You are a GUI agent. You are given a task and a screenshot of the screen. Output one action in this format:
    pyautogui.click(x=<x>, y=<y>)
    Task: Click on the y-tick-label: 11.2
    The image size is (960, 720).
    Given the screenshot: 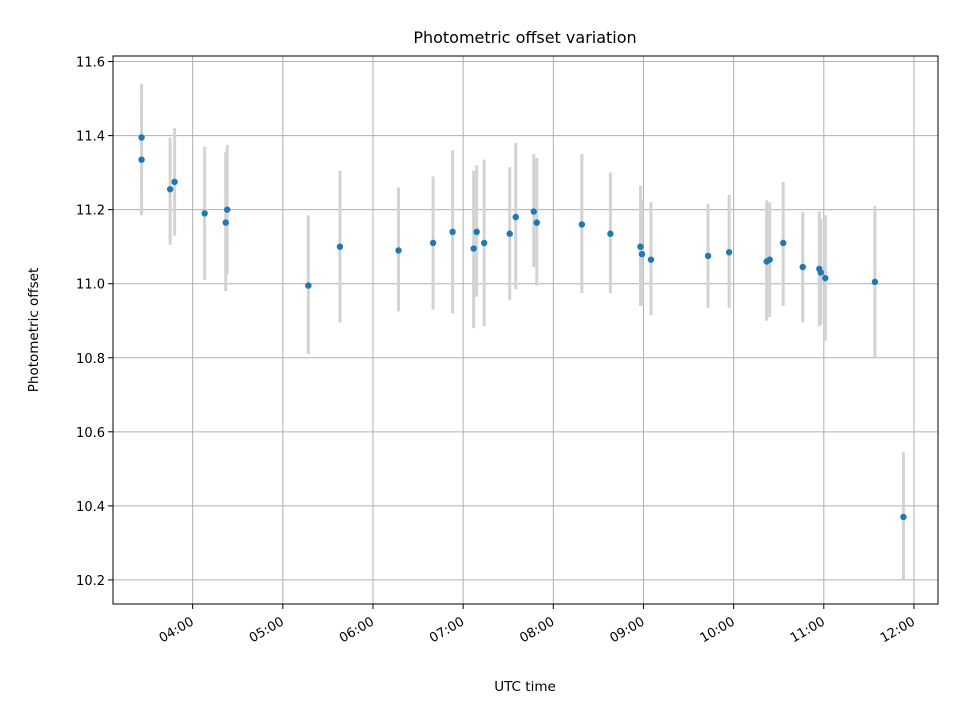 What is the action you would take?
    pyautogui.click(x=90, y=211)
    